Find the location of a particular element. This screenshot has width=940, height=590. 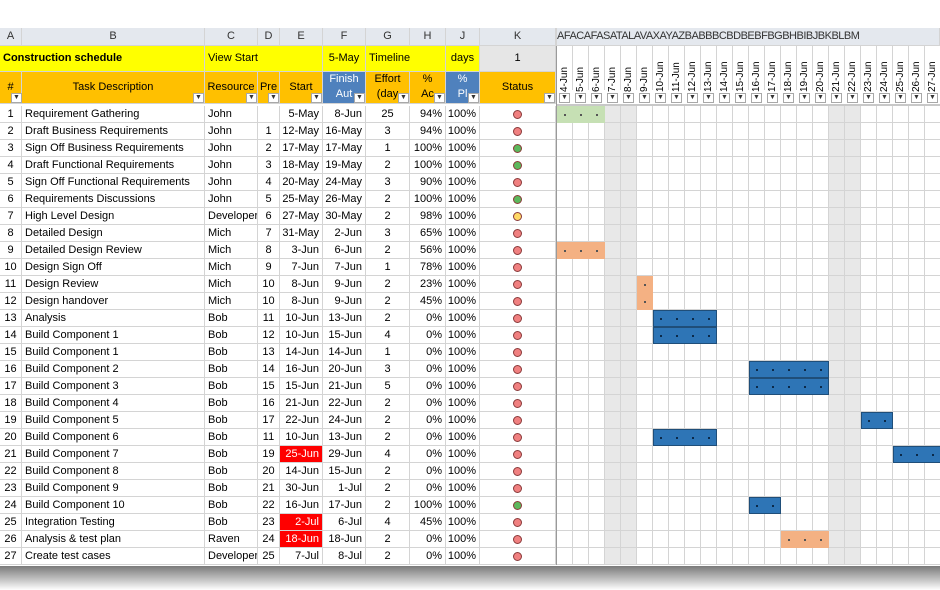

col-header-D: D is located at coordinates (269, 37).